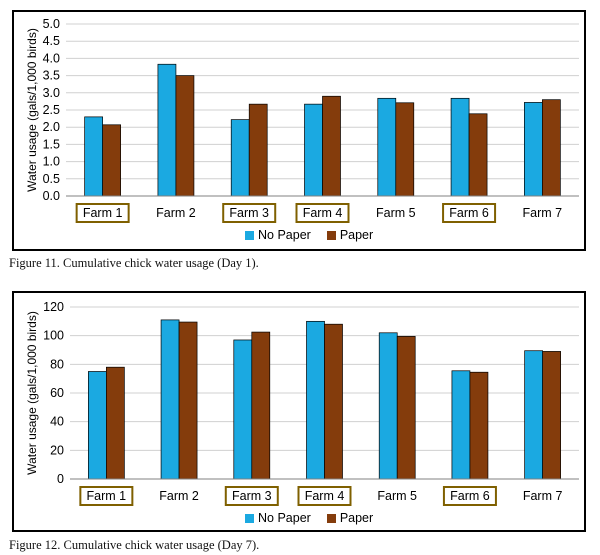 The image size is (600, 555). I want to click on legend-day1: No Paper Paper, so click(314, 235).